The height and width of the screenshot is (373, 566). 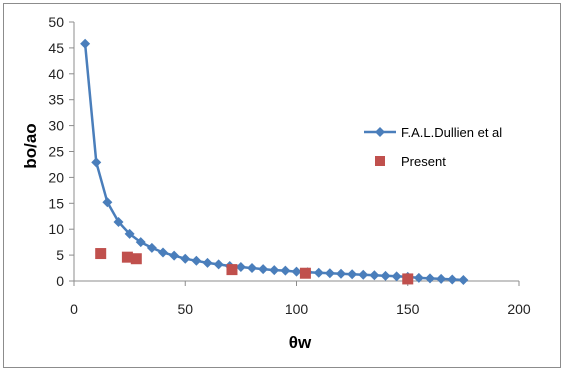 I want to click on x-tick-label: 100, so click(x=297, y=309).